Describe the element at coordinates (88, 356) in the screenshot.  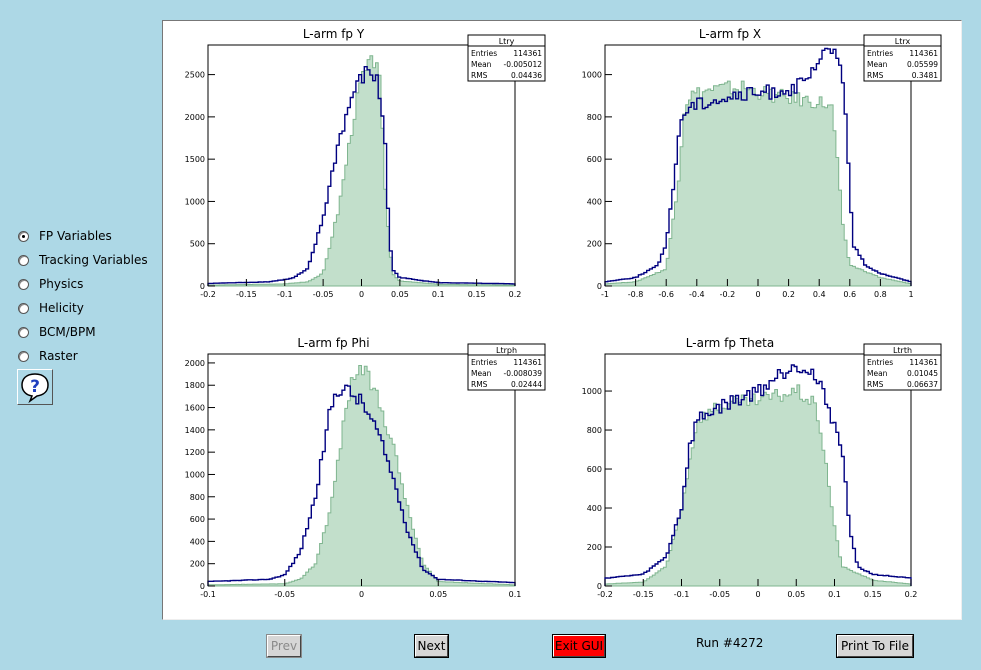
I see `radio-raster: Raster` at that location.